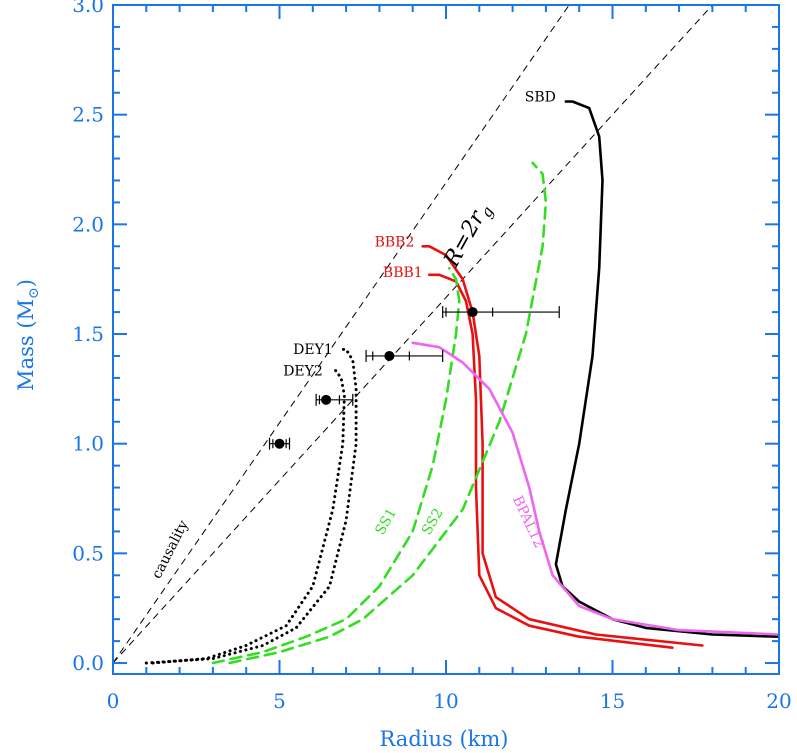 Image resolution: width=797 pixels, height=753 pixels. Describe the element at coordinates (778, 701) in the screenshot. I see `x-tick-label: 20` at that location.